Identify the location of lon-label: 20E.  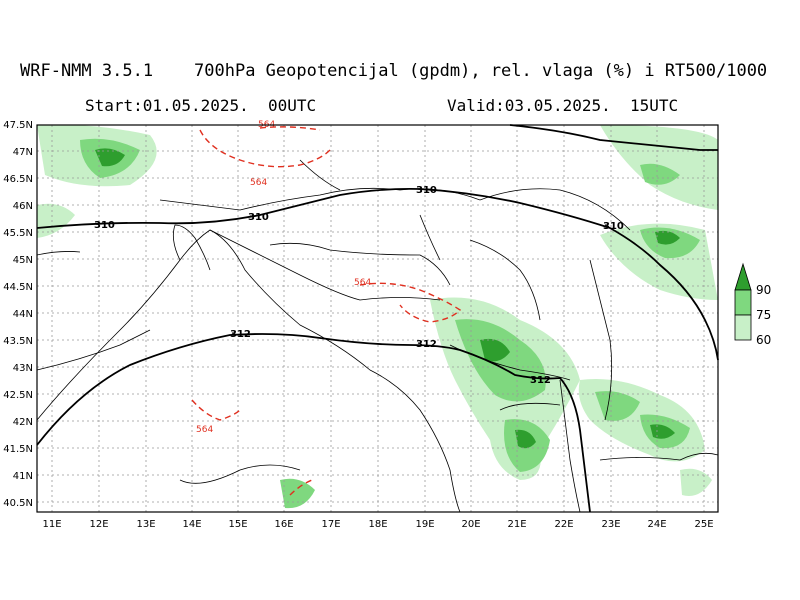
(470, 524).